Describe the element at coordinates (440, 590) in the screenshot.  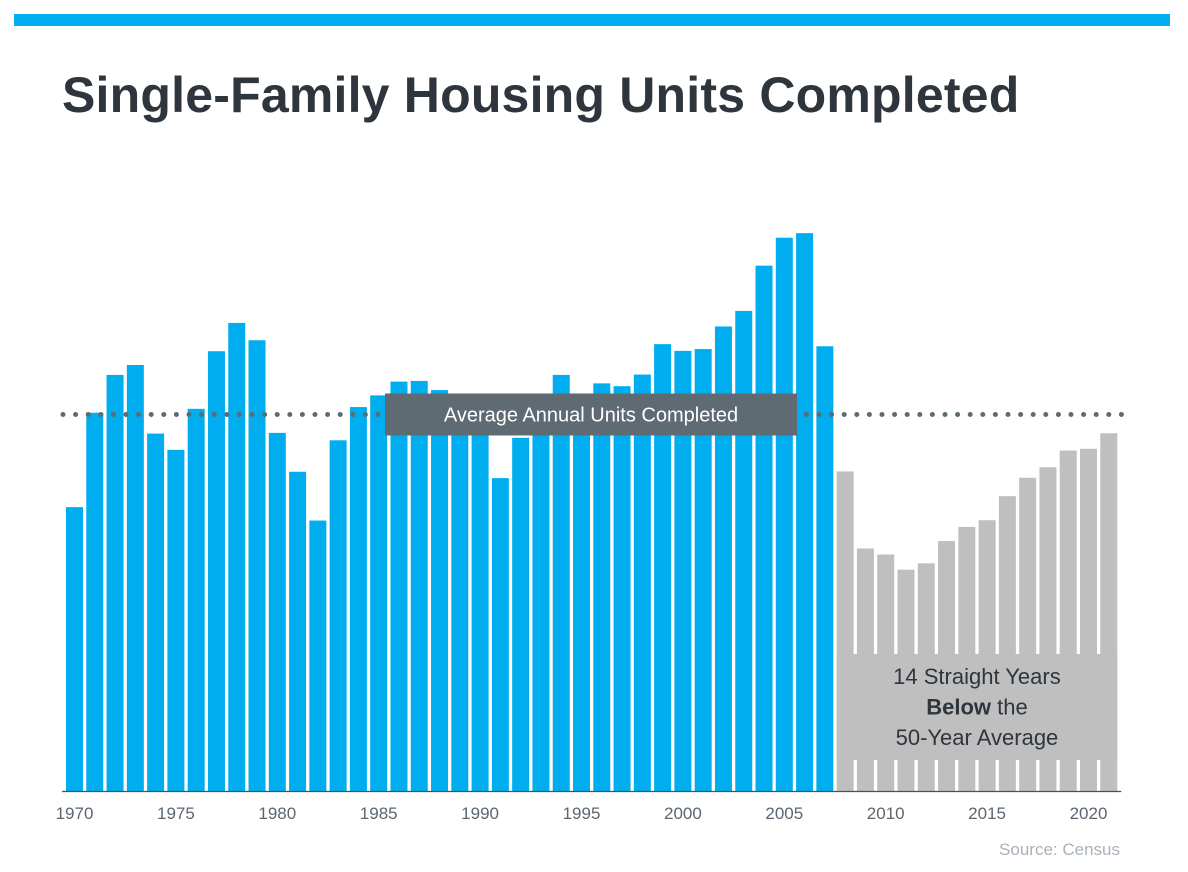
I see `bar-1988` at that location.